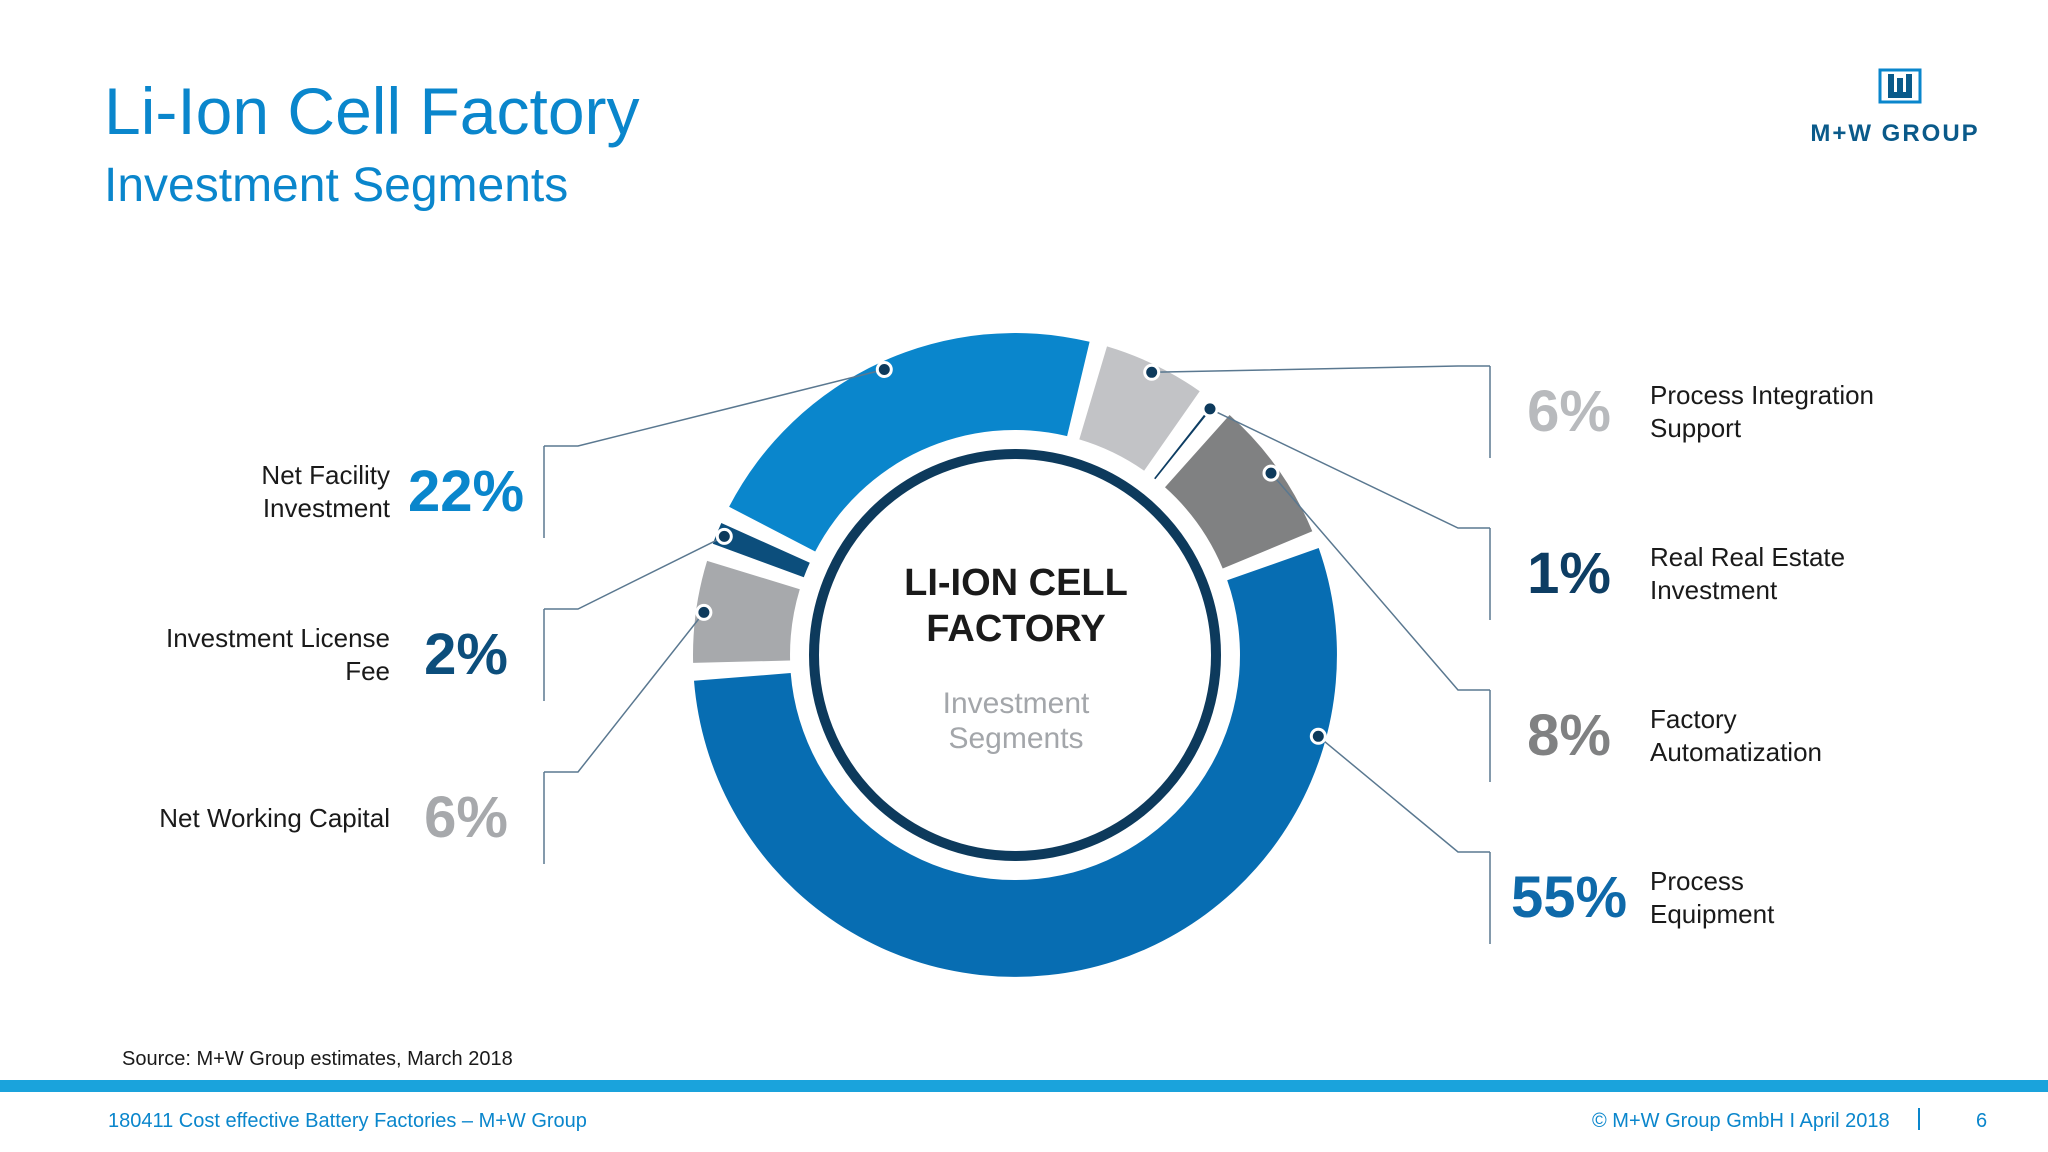  What do you see at coordinates (1762, 395) in the screenshot?
I see `segment-label-line: Process Integration` at bounding box center [1762, 395].